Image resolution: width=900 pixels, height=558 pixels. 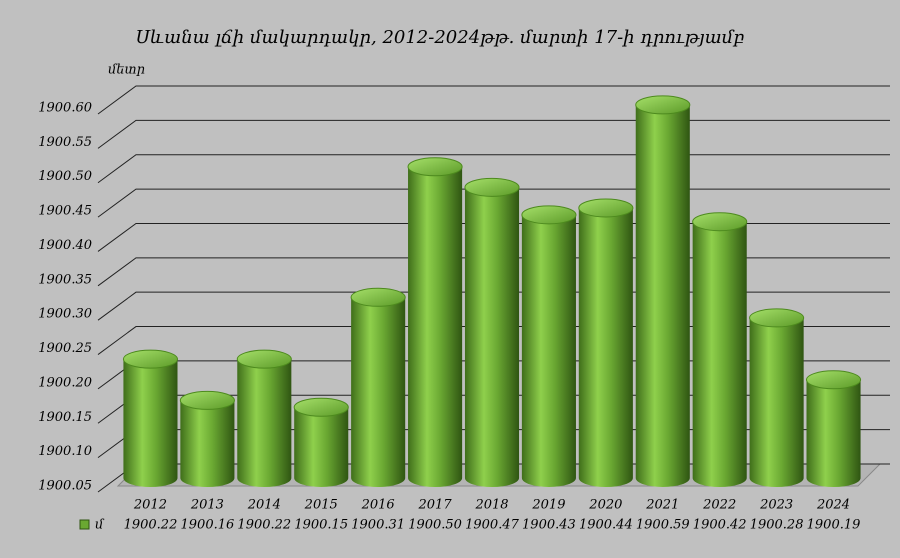 What do you see at coordinates (321, 525) in the screenshot?
I see `value-label: 1900.15` at bounding box center [321, 525].